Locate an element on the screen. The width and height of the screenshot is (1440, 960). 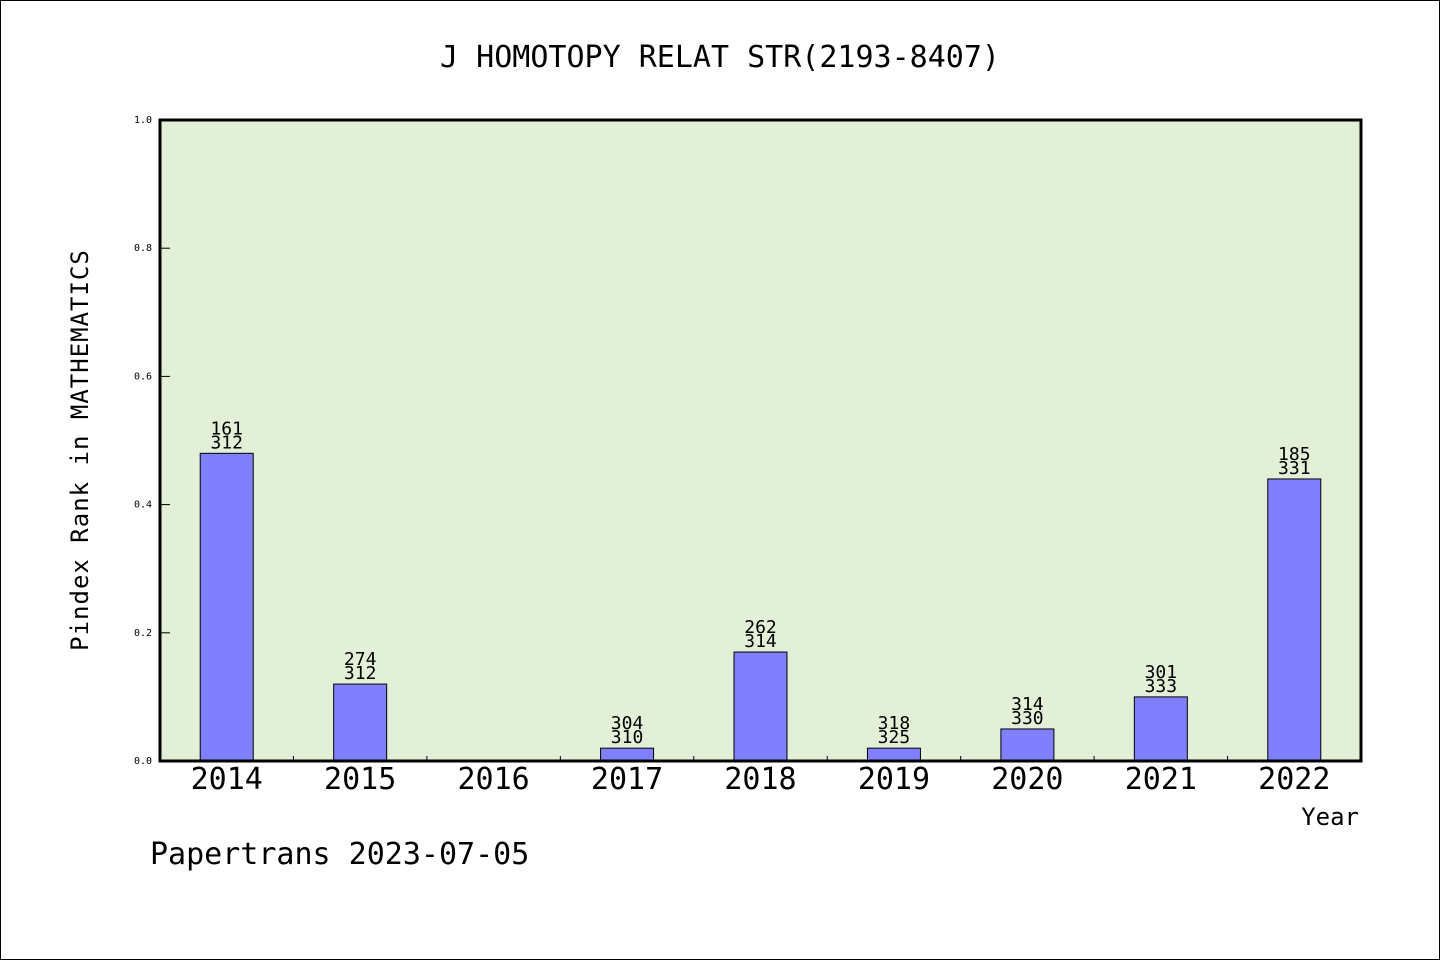
y-tick-label: 0.2 is located at coordinates (143, 633).